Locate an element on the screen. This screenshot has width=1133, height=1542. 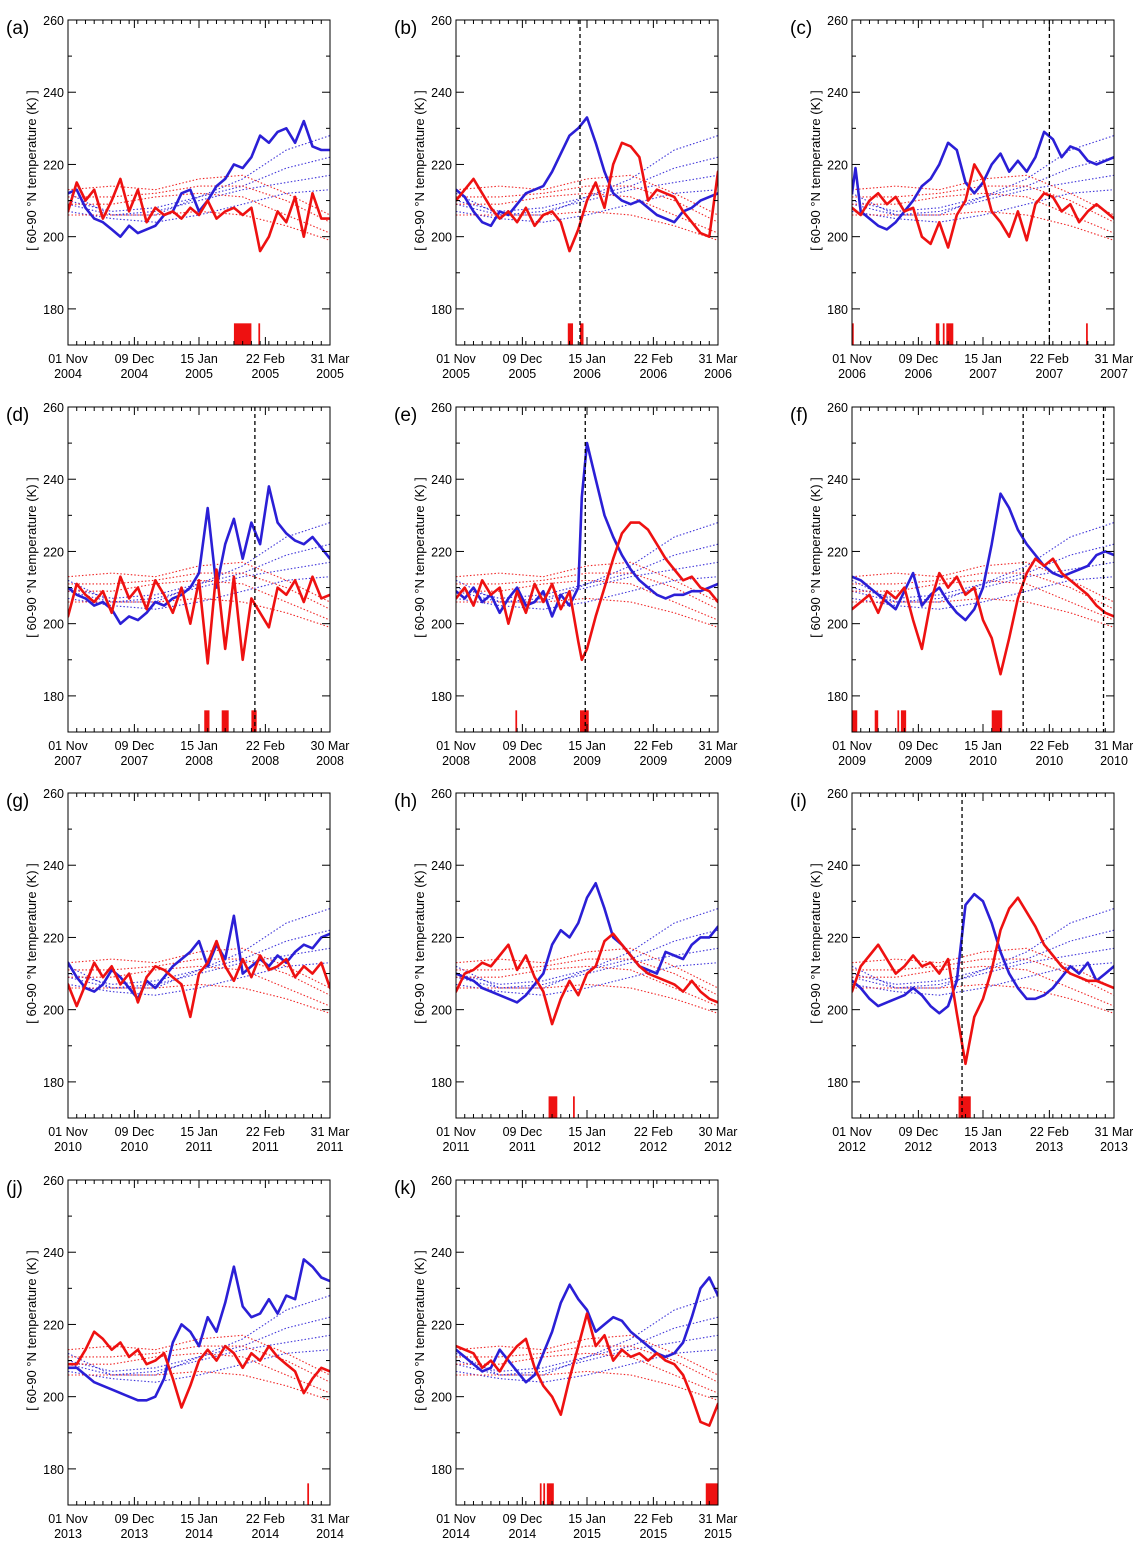
x-tick-year: 2006 is located at coordinates (718, 374).